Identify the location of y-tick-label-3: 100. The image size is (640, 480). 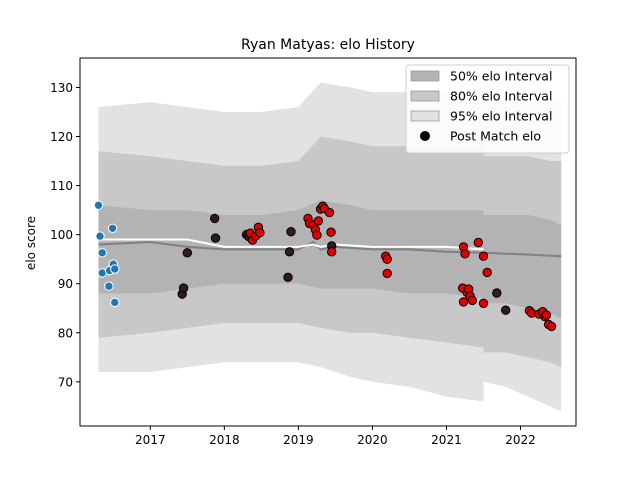
(61, 235).